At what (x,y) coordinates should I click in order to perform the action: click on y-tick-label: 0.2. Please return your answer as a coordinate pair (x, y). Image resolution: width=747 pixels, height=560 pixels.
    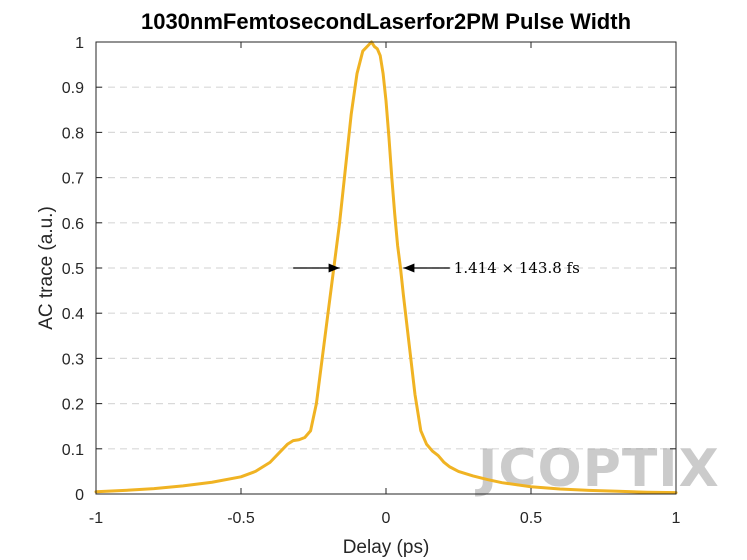
    Looking at the image, I should click on (73, 405).